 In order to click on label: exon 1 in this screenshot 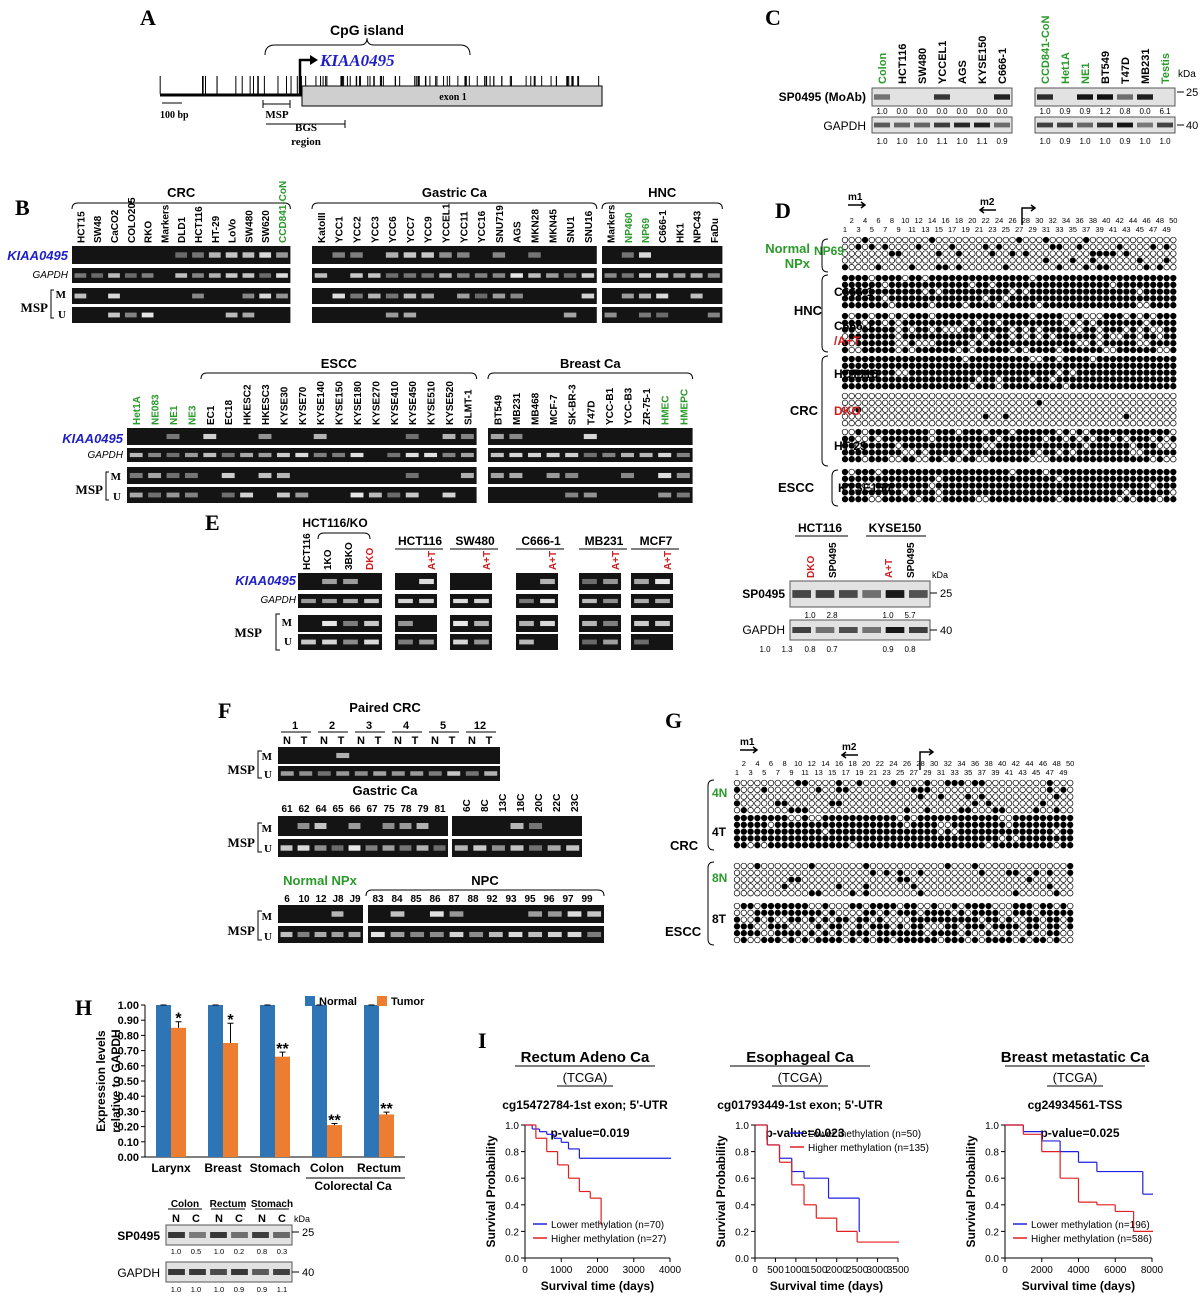, I will do `click(453, 97)`.